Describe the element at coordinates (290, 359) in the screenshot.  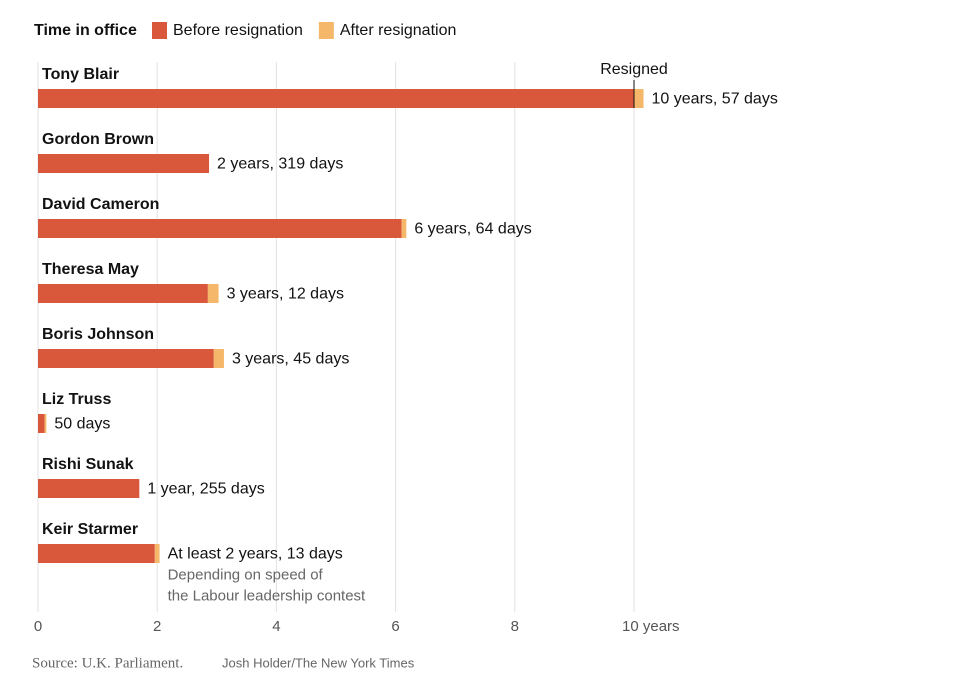
I see `bar-label: 3 years, 45 days` at that location.